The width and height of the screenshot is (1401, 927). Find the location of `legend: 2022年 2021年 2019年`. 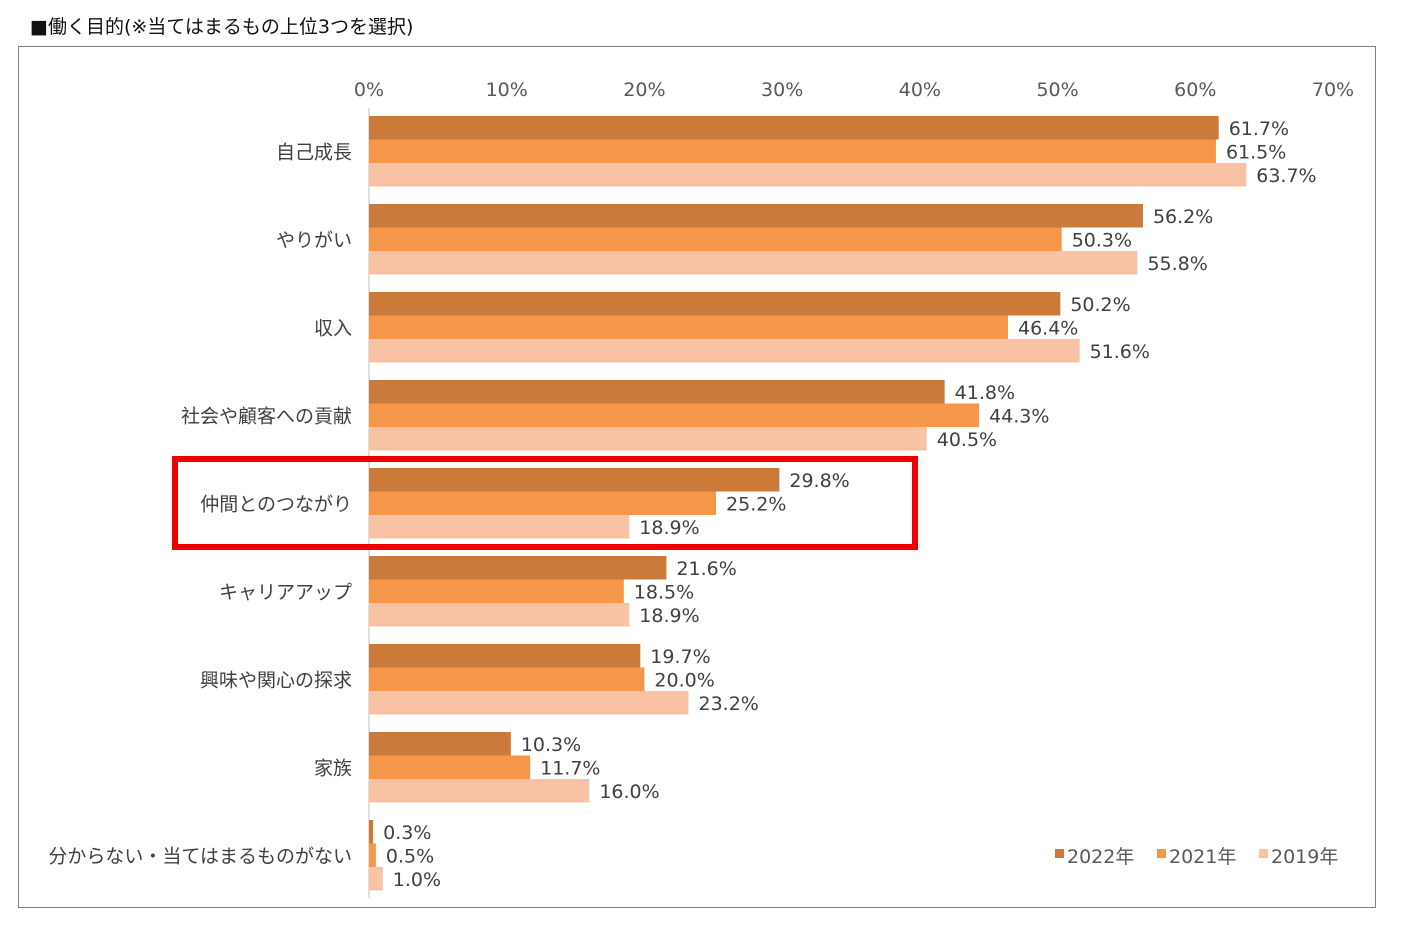

legend: 2022年 2021年 2019年 is located at coordinates (1196, 857).